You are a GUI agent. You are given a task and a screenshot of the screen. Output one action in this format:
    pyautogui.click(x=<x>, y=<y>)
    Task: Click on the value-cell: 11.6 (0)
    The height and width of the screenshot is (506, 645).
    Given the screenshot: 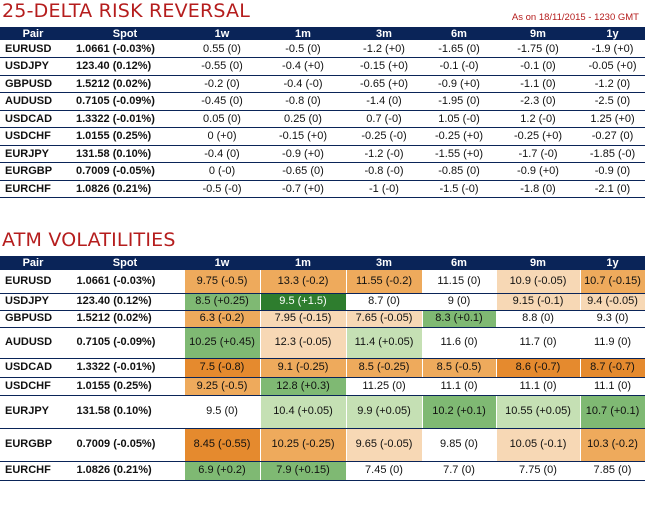 What is the action you would take?
    pyautogui.click(x=459, y=343)
    